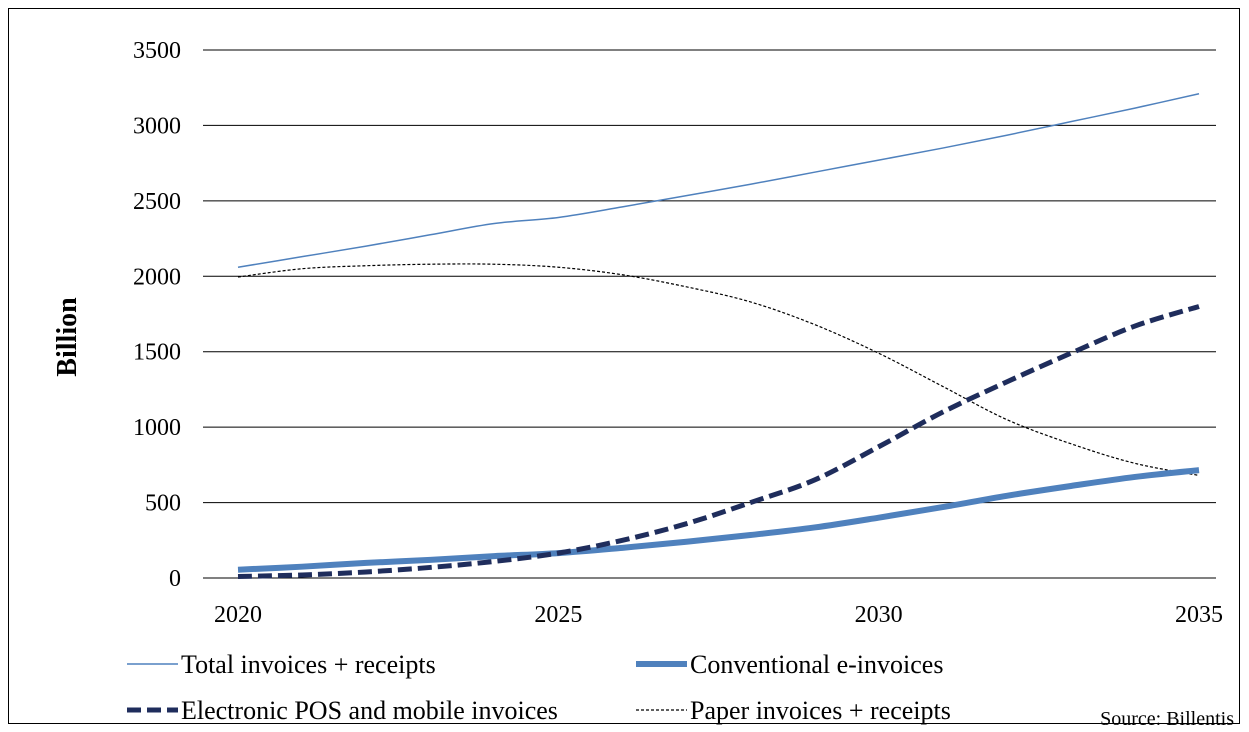 This screenshot has height=732, width=1249. Describe the element at coordinates (308, 664) in the screenshot. I see `legend-label-total: Total invoices + receipts` at that location.